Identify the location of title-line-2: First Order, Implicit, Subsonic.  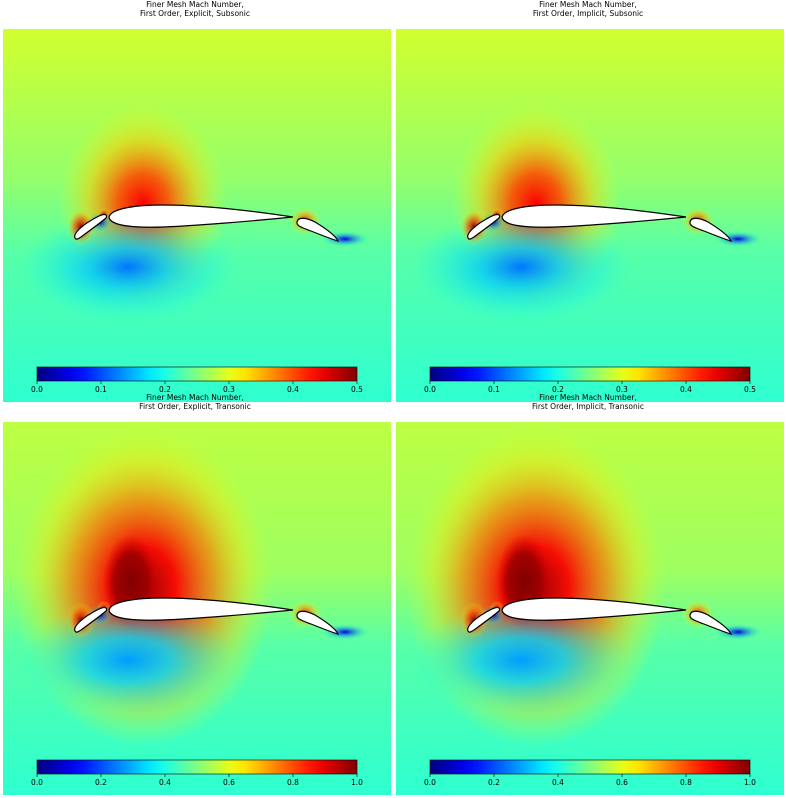
(588, 13).